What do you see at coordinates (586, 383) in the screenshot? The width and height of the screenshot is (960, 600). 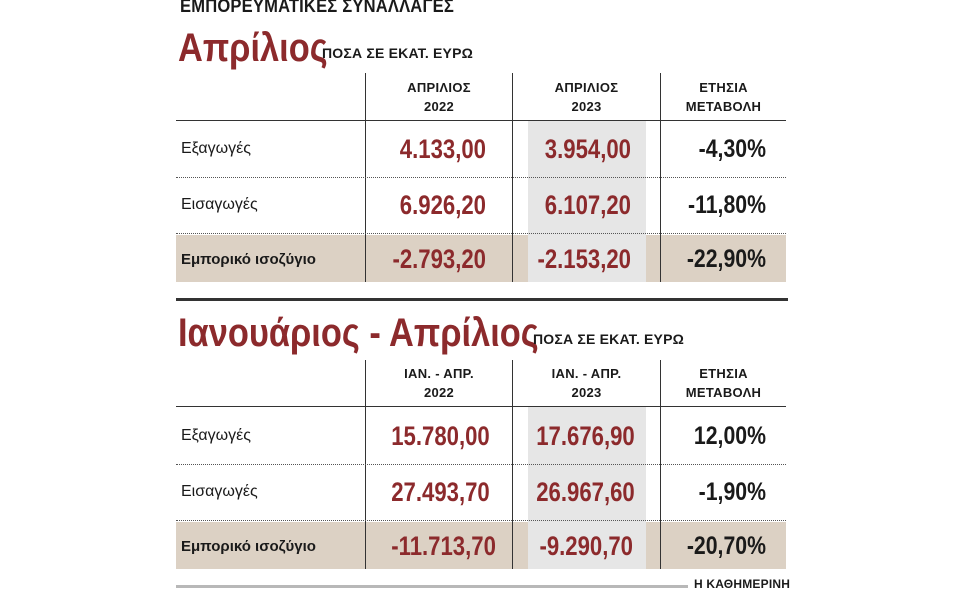 I see `column-header-2023: ΙΑΝ. - ΑΠΡ. 2023` at bounding box center [586, 383].